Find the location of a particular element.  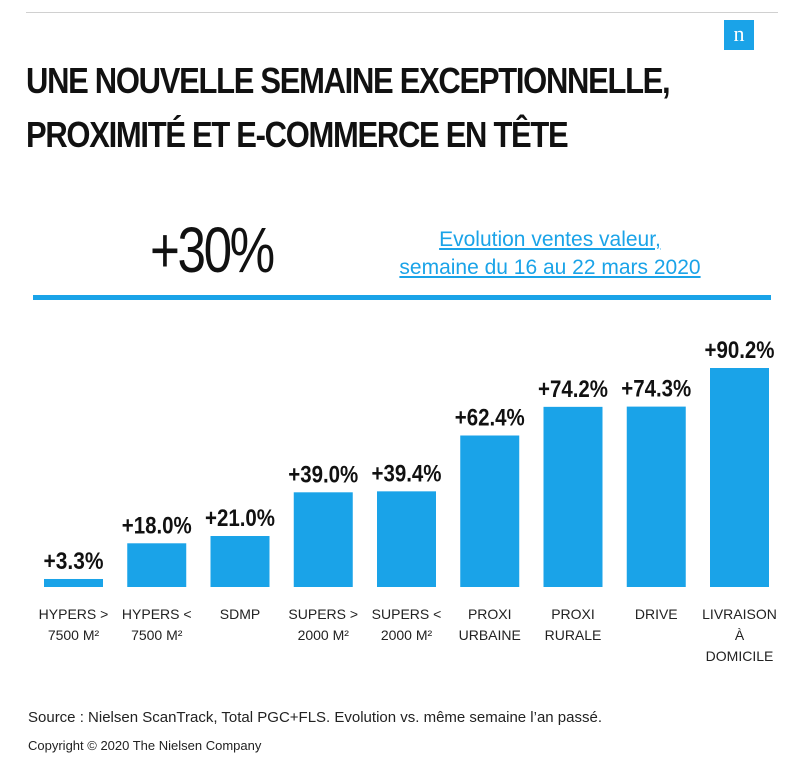

headline-caption-line-2: semaine du 16 au 22 mars 2020 is located at coordinates (550, 267).